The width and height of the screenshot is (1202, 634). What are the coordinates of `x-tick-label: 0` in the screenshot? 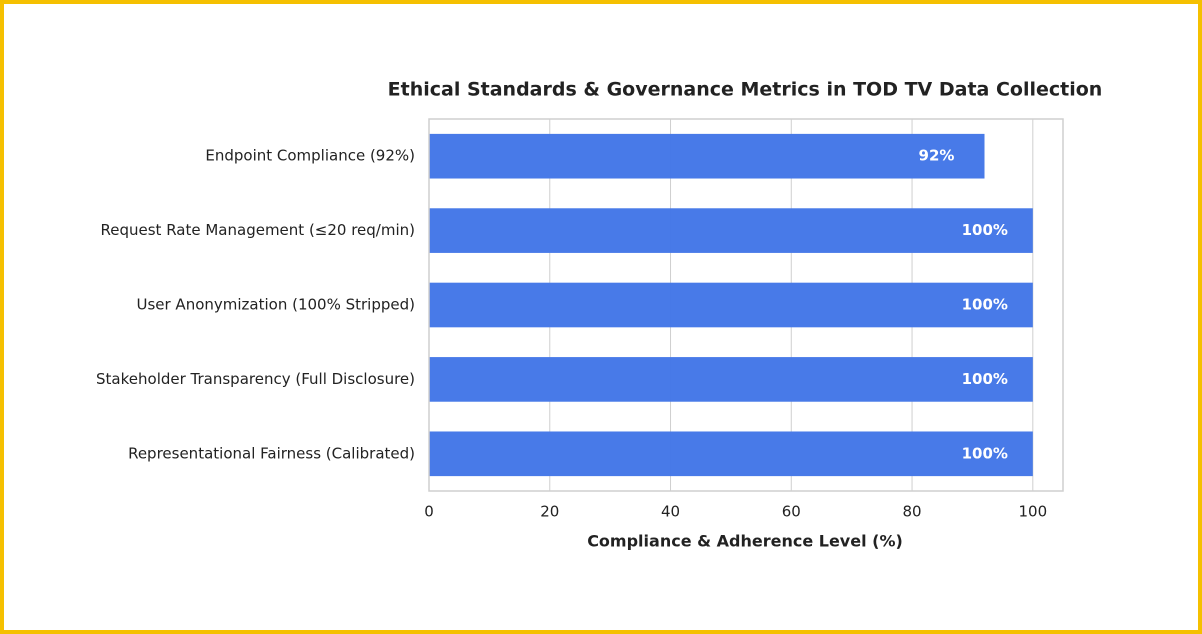 It's located at (429, 512).